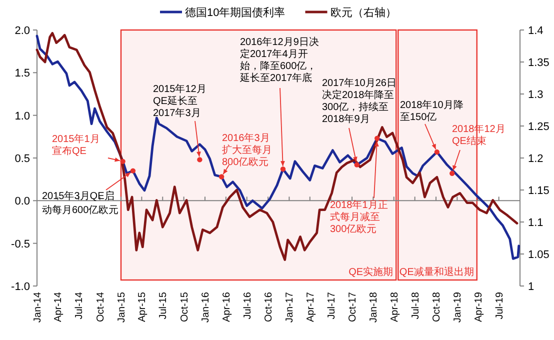 The height and width of the screenshot is (340, 554). Describe the element at coordinates (247, 150) in the screenshot. I see `annotation: 2016年3月扩大至每月800亿欧元` at that location.